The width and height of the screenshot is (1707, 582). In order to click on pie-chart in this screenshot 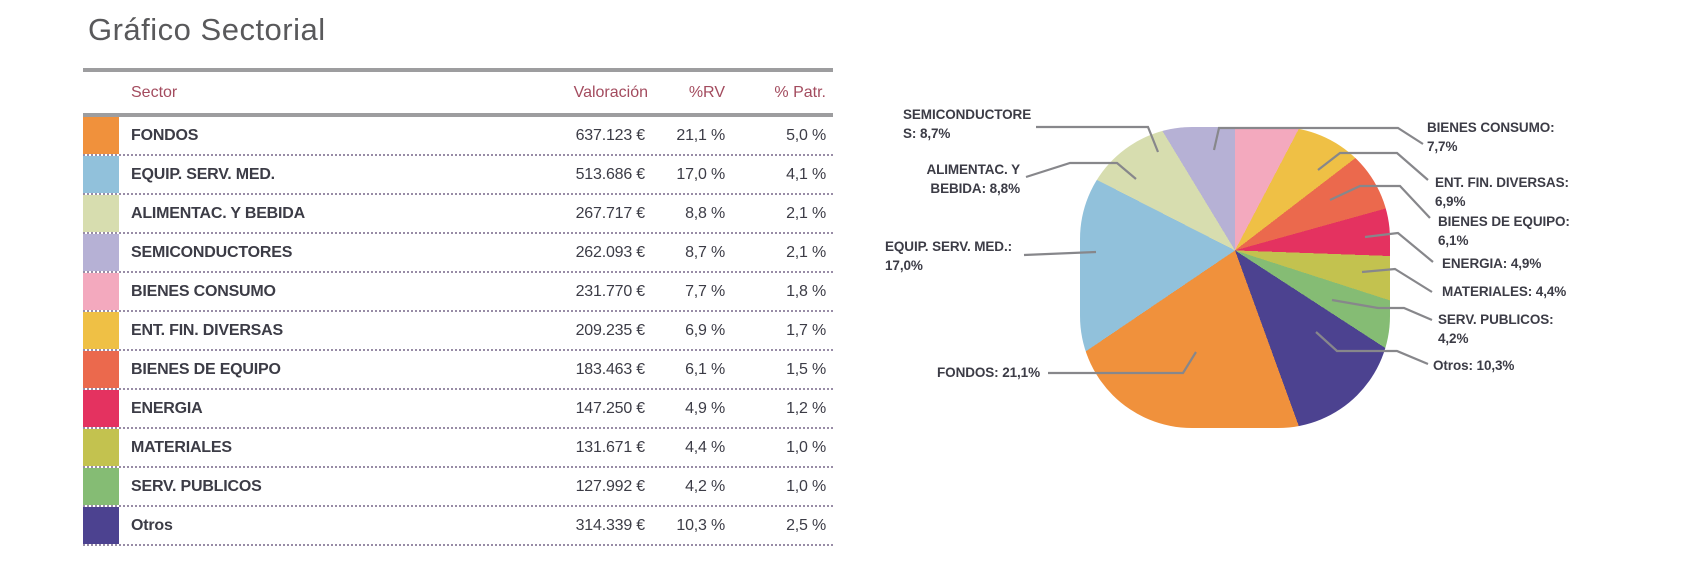, I will do `click(1235, 277)`.